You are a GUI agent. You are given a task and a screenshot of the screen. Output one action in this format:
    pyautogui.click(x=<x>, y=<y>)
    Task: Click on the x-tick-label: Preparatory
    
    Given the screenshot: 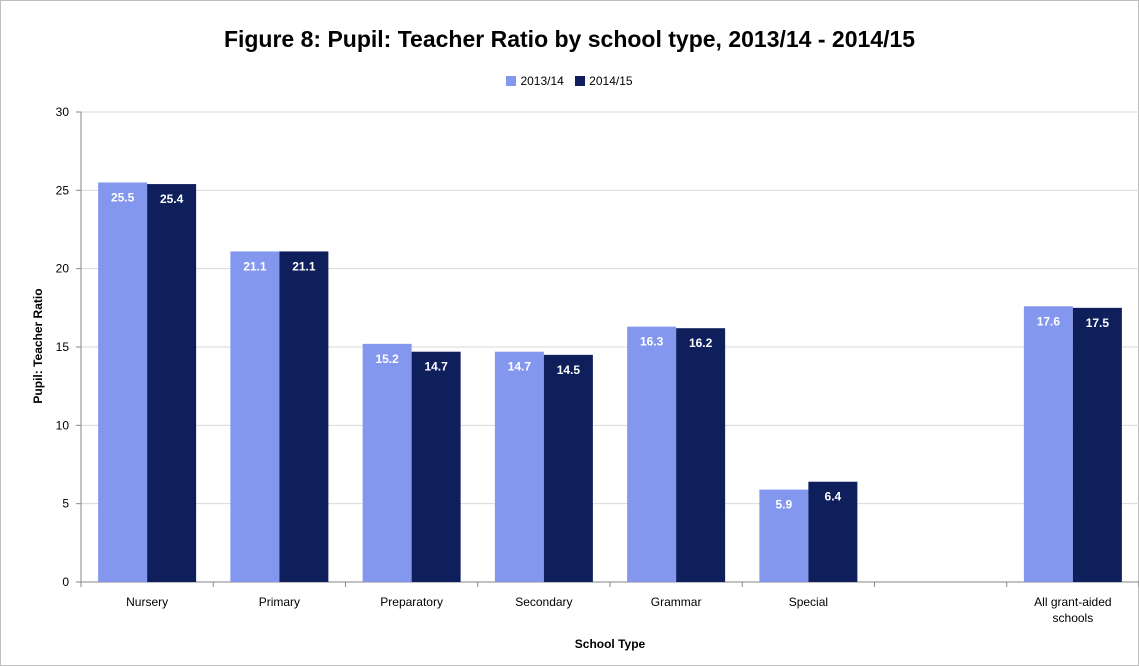 What is the action you would take?
    pyautogui.click(x=411, y=602)
    